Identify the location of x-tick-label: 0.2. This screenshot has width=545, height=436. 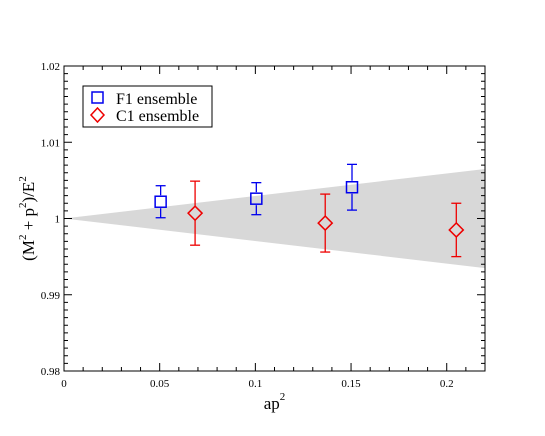
(447, 384).